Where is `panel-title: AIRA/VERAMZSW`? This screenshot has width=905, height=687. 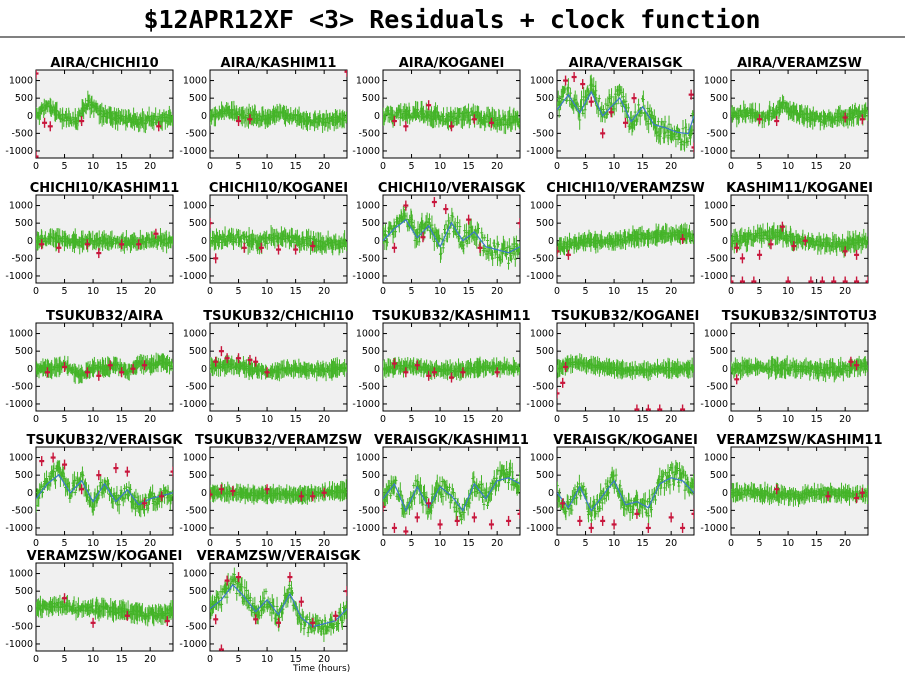
panel-title: AIRA/VERAMZSW is located at coordinates (799, 63).